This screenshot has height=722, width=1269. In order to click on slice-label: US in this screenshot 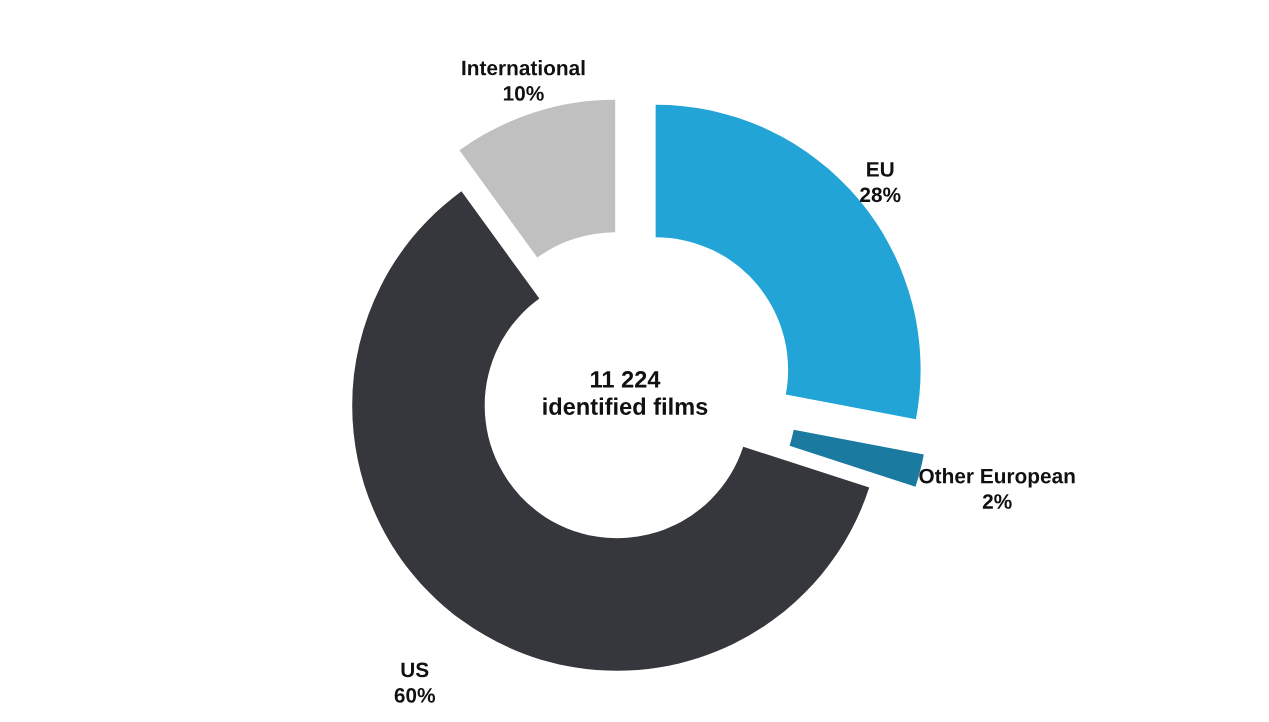, I will do `click(415, 670)`.